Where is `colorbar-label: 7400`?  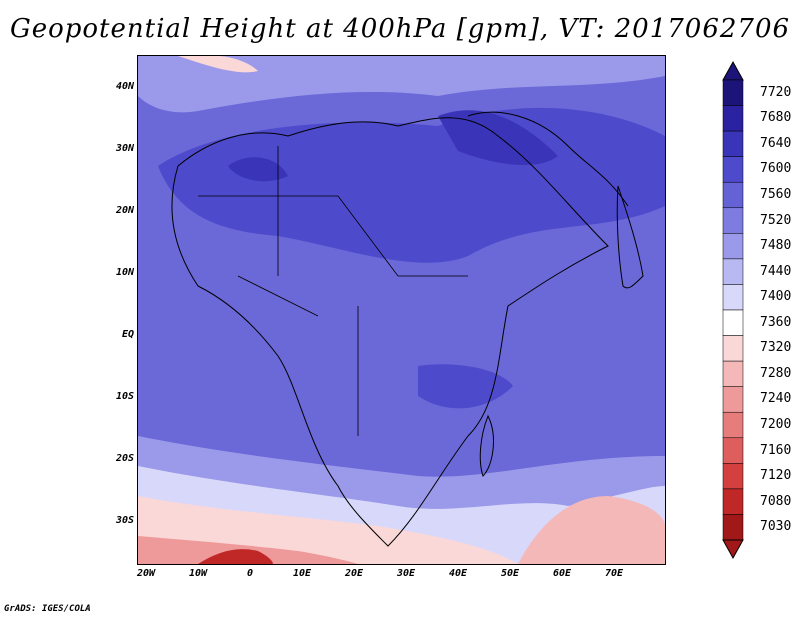 colorbar-label: 7400 is located at coordinates (776, 297).